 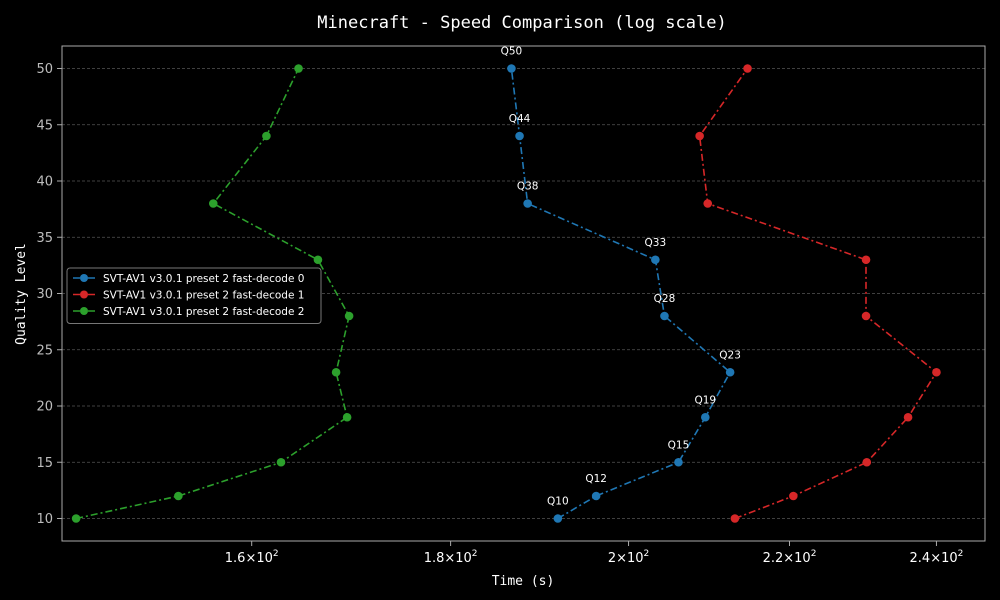 I want to click on y-tick-label: 40, so click(x=44, y=182).